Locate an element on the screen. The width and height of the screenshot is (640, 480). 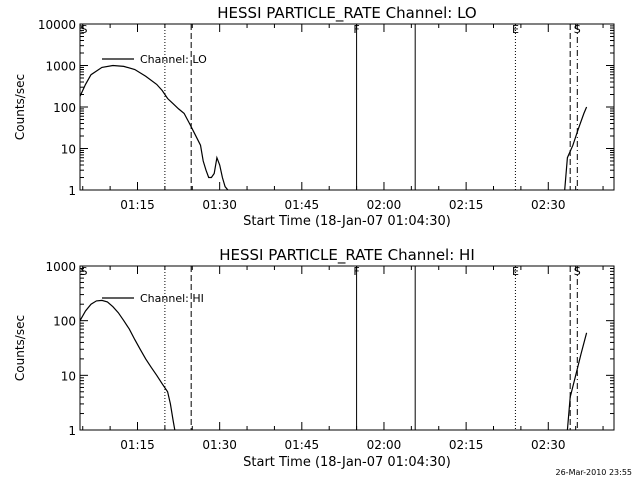
chart-title: HESSI PARTICLE_RATE Channel: LO is located at coordinates (346, 13).